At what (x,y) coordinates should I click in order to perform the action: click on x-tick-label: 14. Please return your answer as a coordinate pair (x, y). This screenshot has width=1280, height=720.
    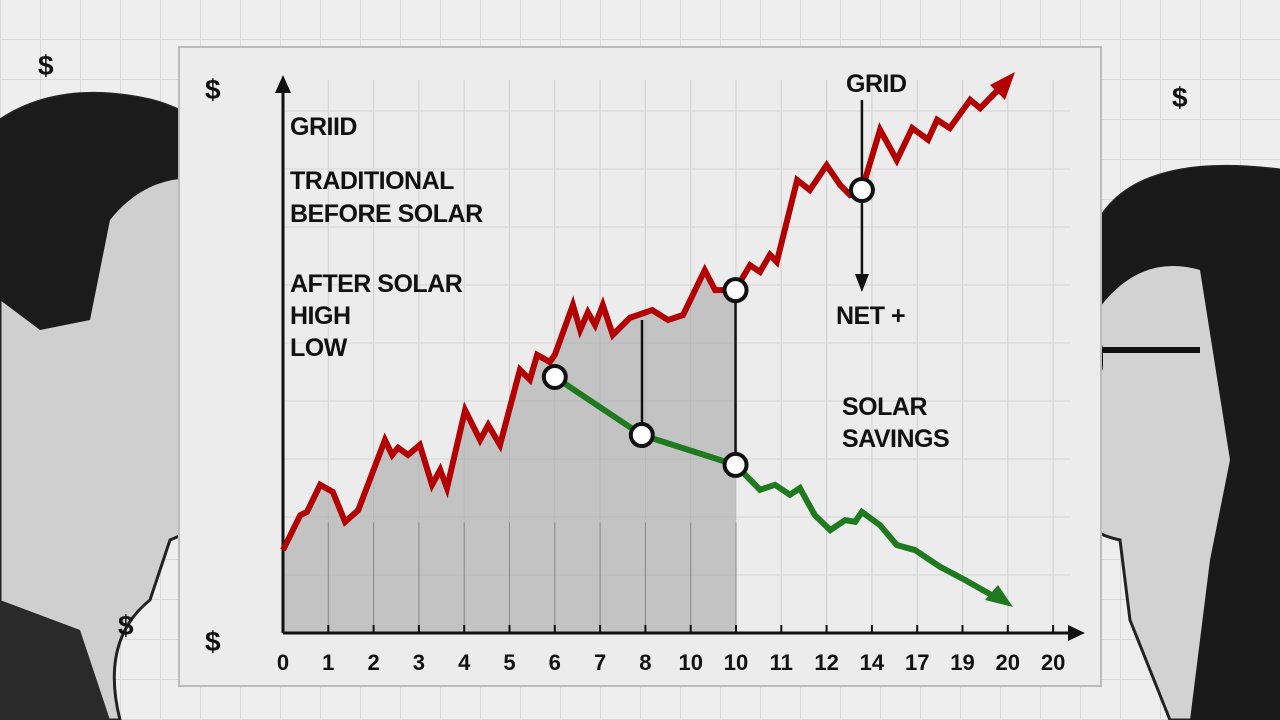
    Looking at the image, I should click on (872, 662).